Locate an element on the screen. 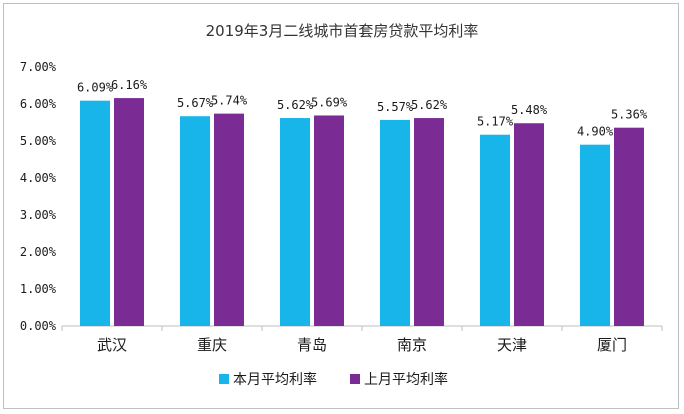 This screenshot has width=684, height=414. y-tick-label: 0.00% is located at coordinates (38, 326).